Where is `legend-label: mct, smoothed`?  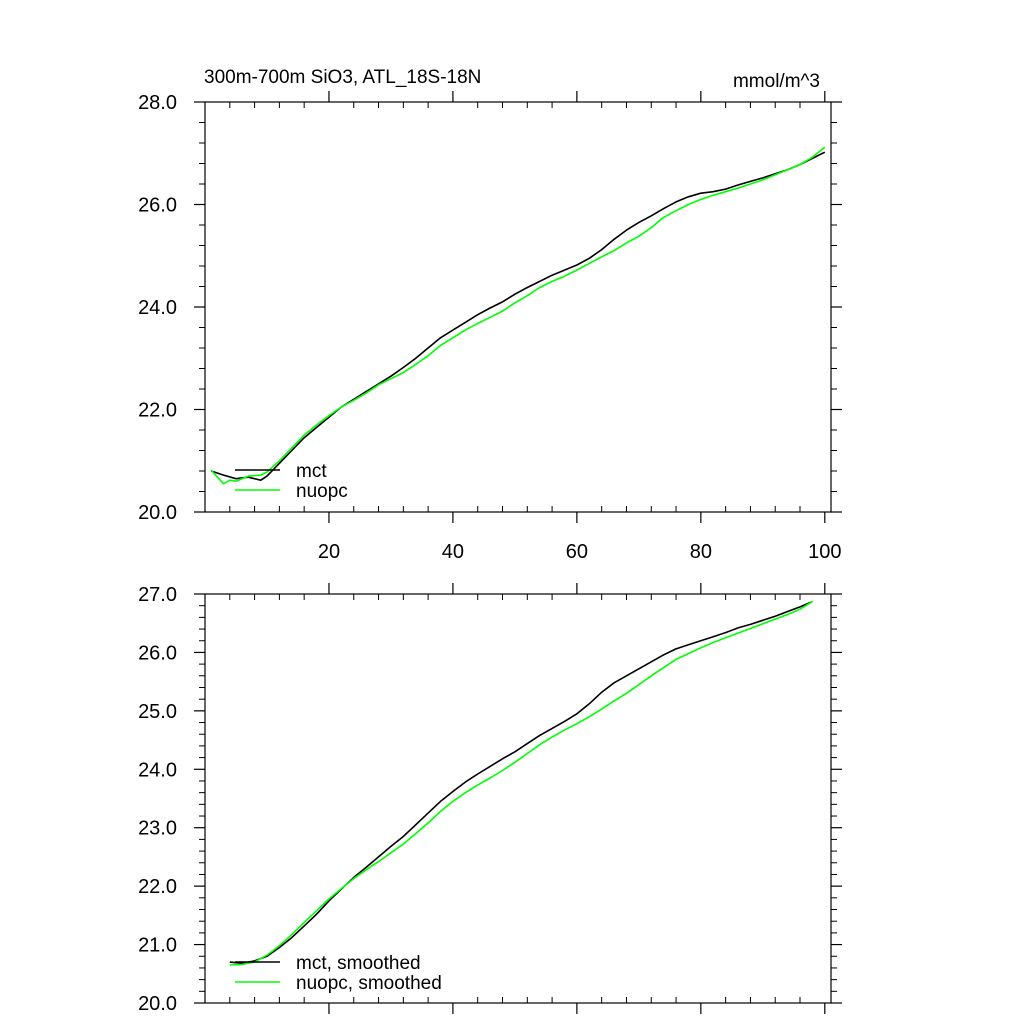 legend-label: mct, smoothed is located at coordinates (358, 963).